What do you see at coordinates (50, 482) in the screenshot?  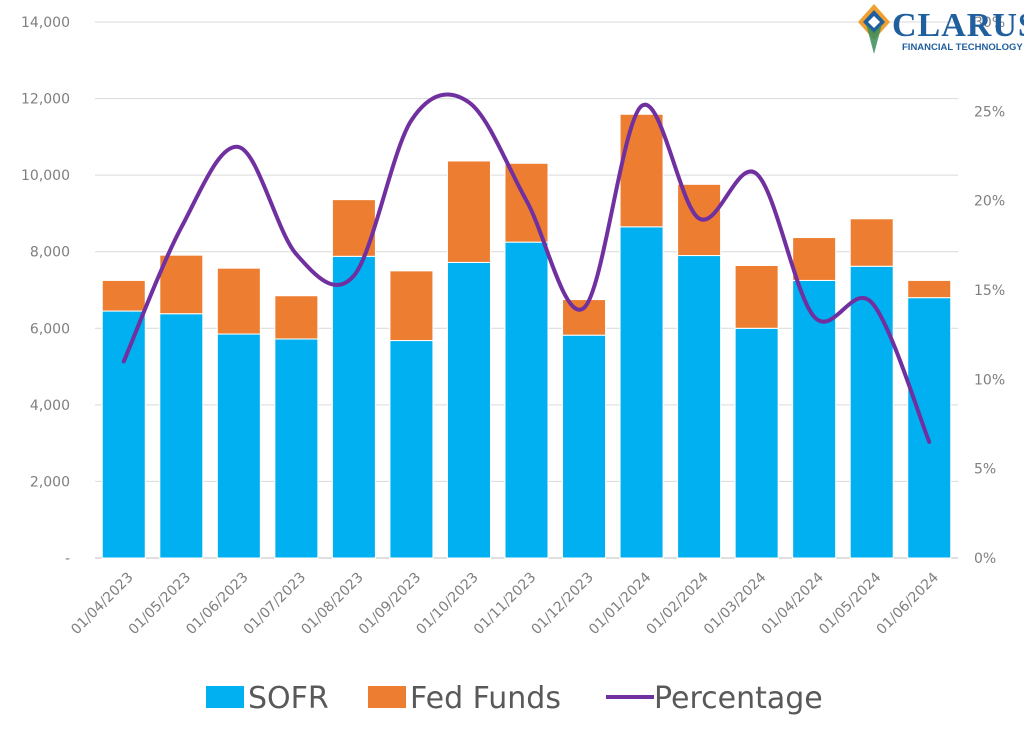 I see `left-tick-label: 2,000` at bounding box center [50, 482].